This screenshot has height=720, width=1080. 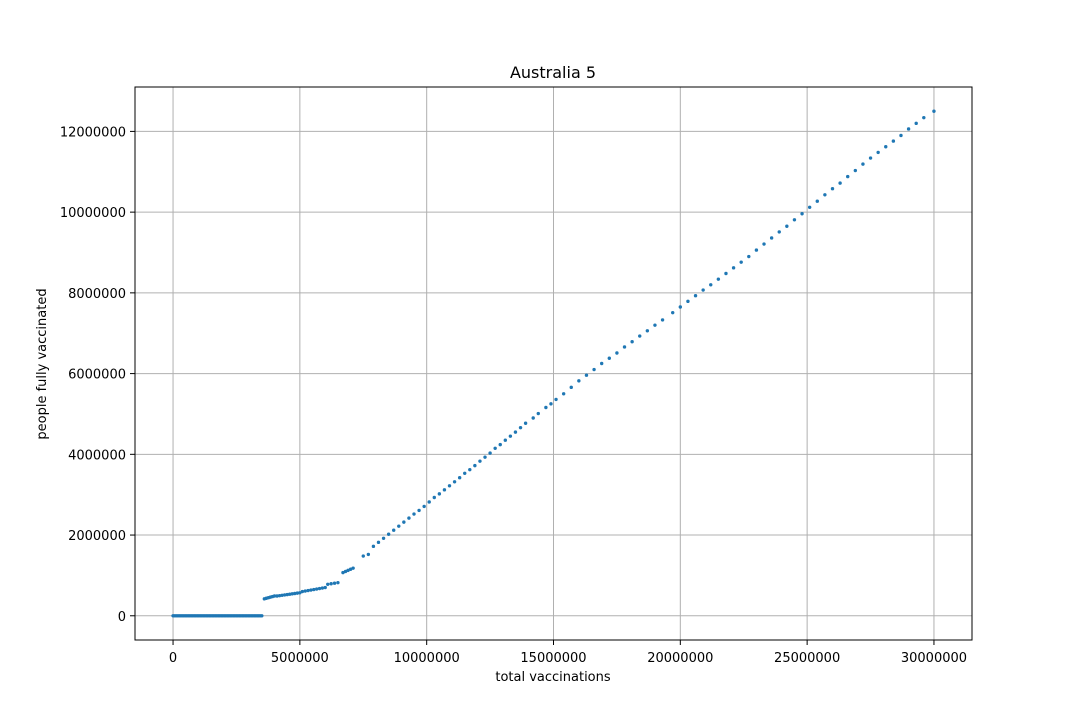 I want to click on x-tick-label: 15000000, so click(x=553, y=658).